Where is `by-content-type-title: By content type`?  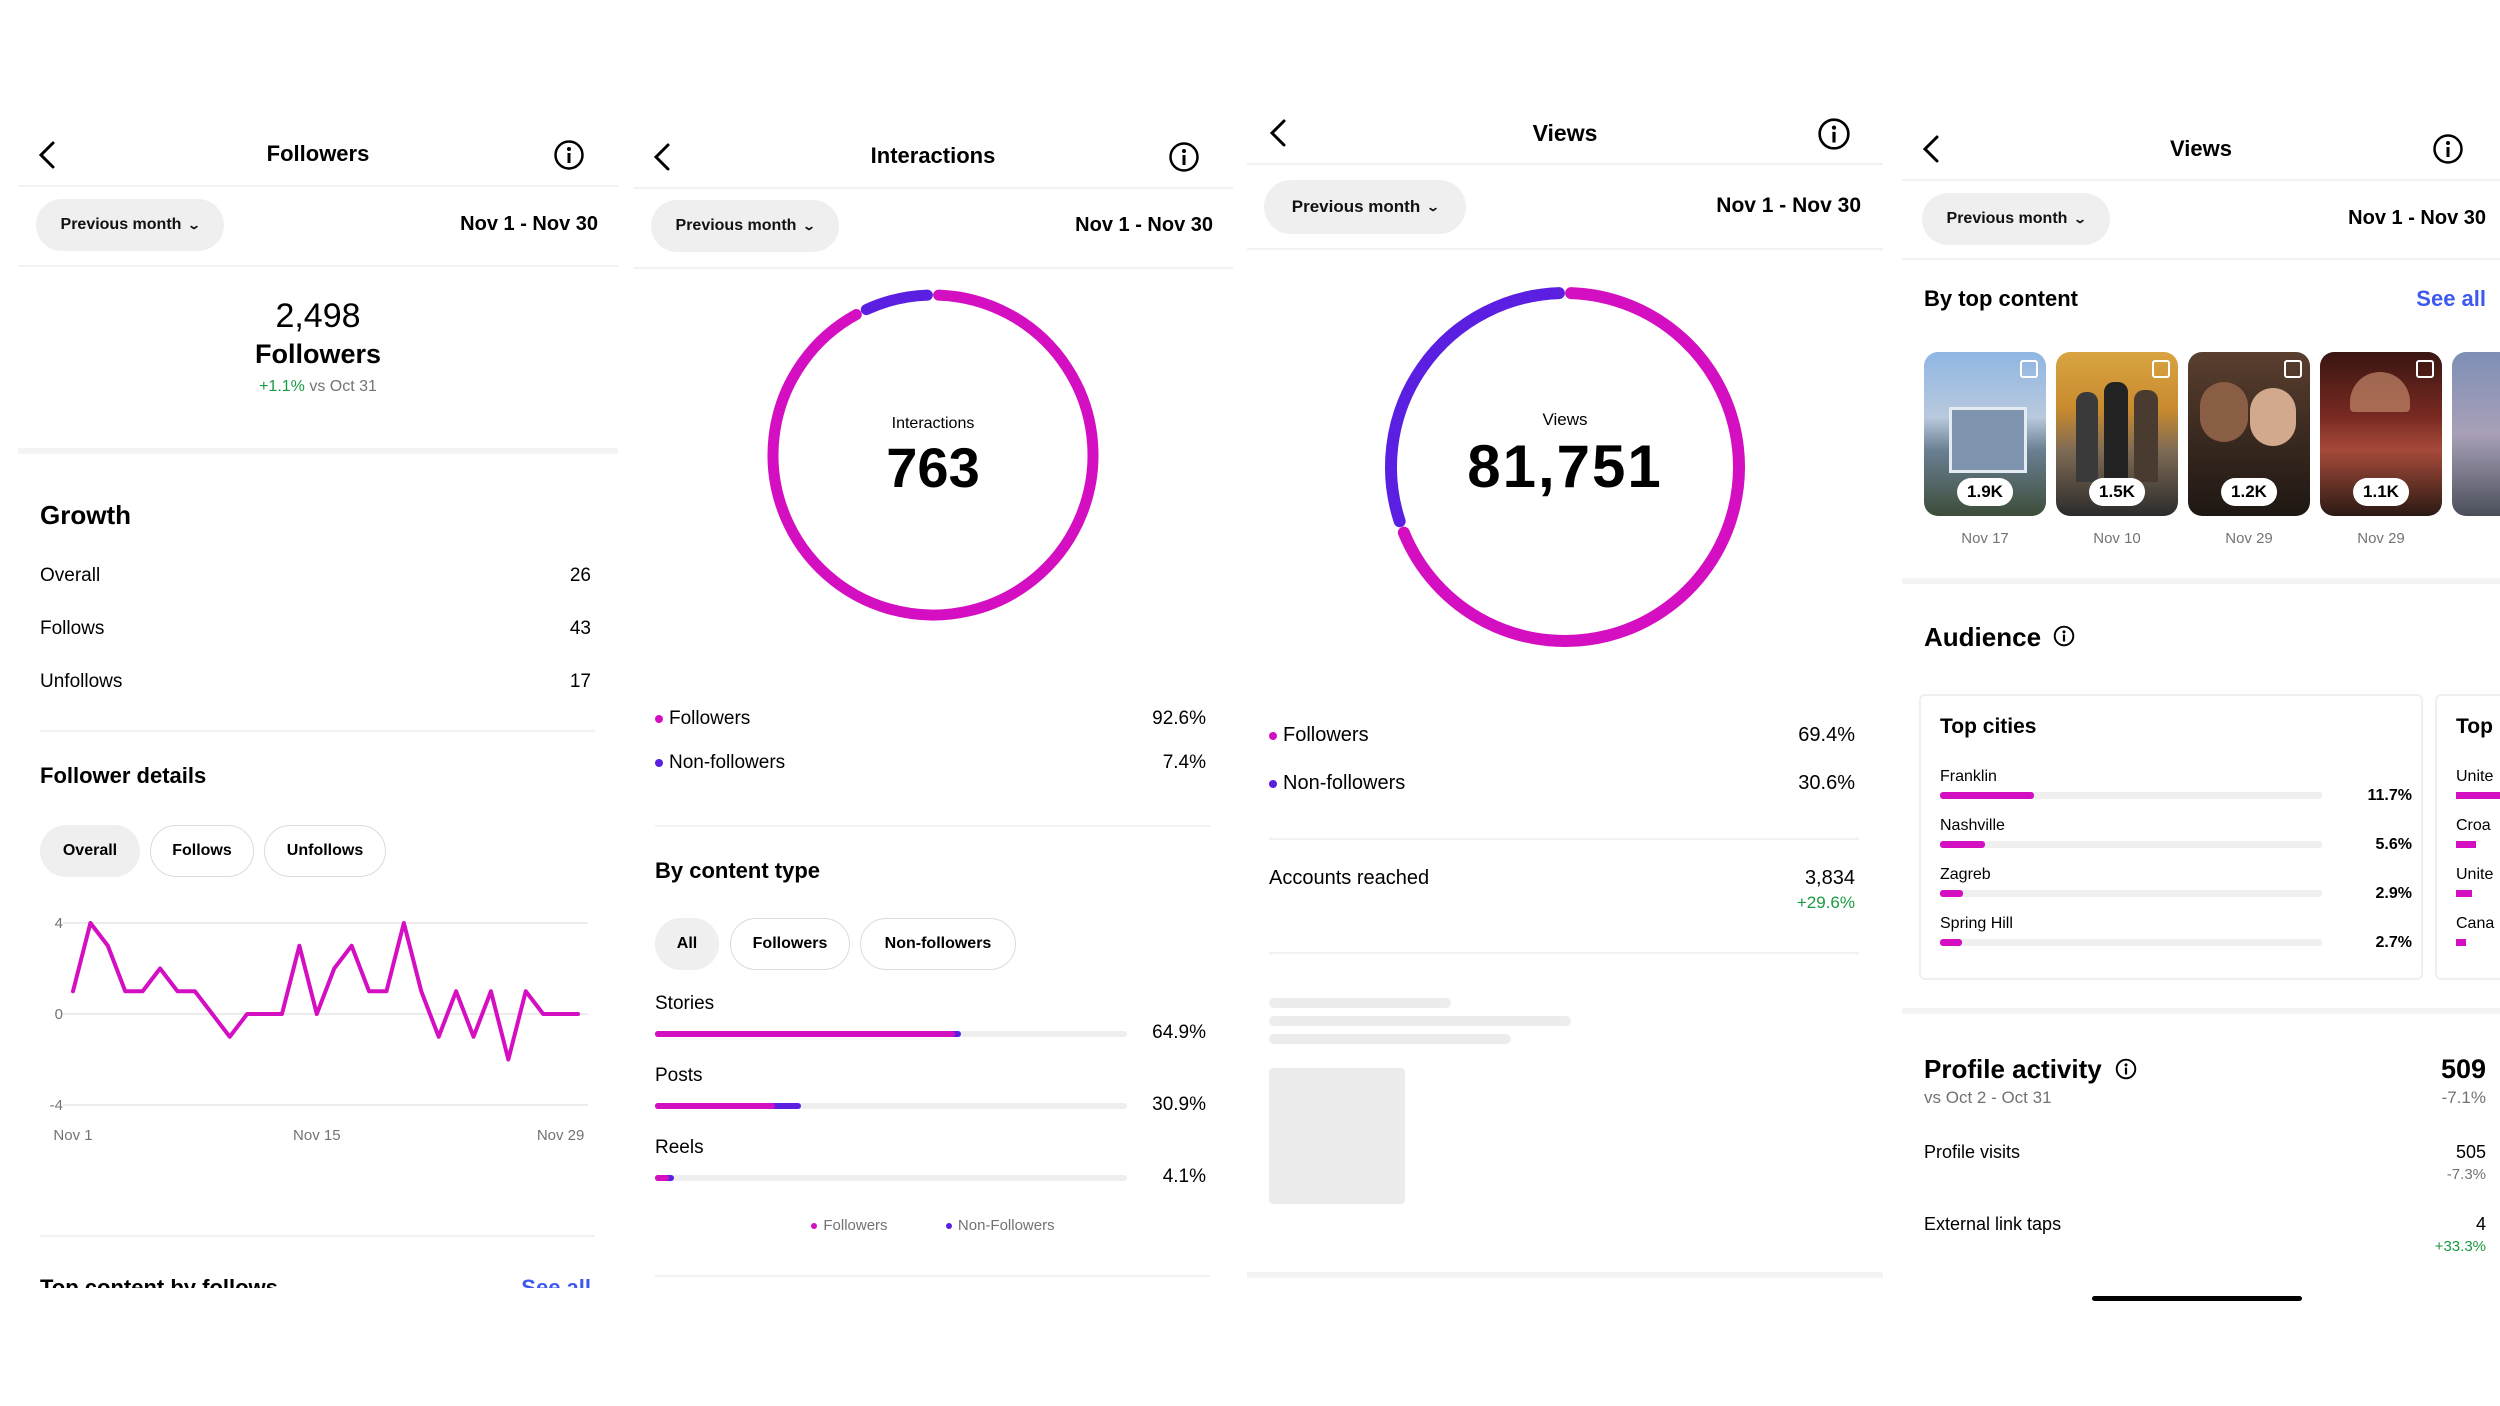
by-content-type-title: By content type is located at coordinates (738, 870).